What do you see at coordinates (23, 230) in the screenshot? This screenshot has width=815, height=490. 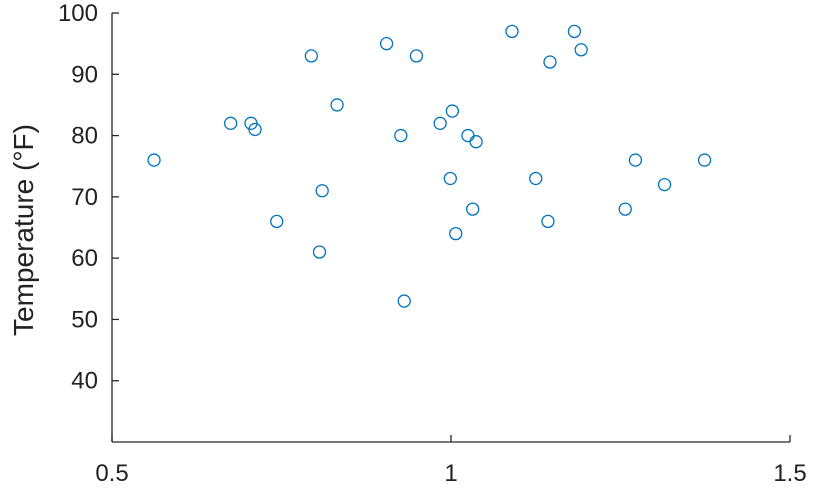 I see `y-axis-label: Temperature (°F)` at bounding box center [23, 230].